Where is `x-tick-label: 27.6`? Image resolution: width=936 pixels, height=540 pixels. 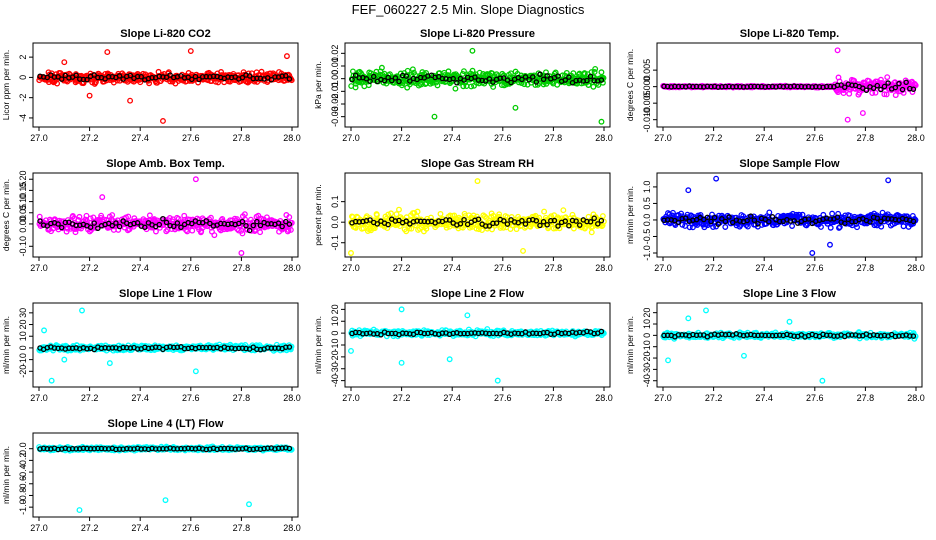 x-tick-label: 27.6 is located at coordinates (191, 138).